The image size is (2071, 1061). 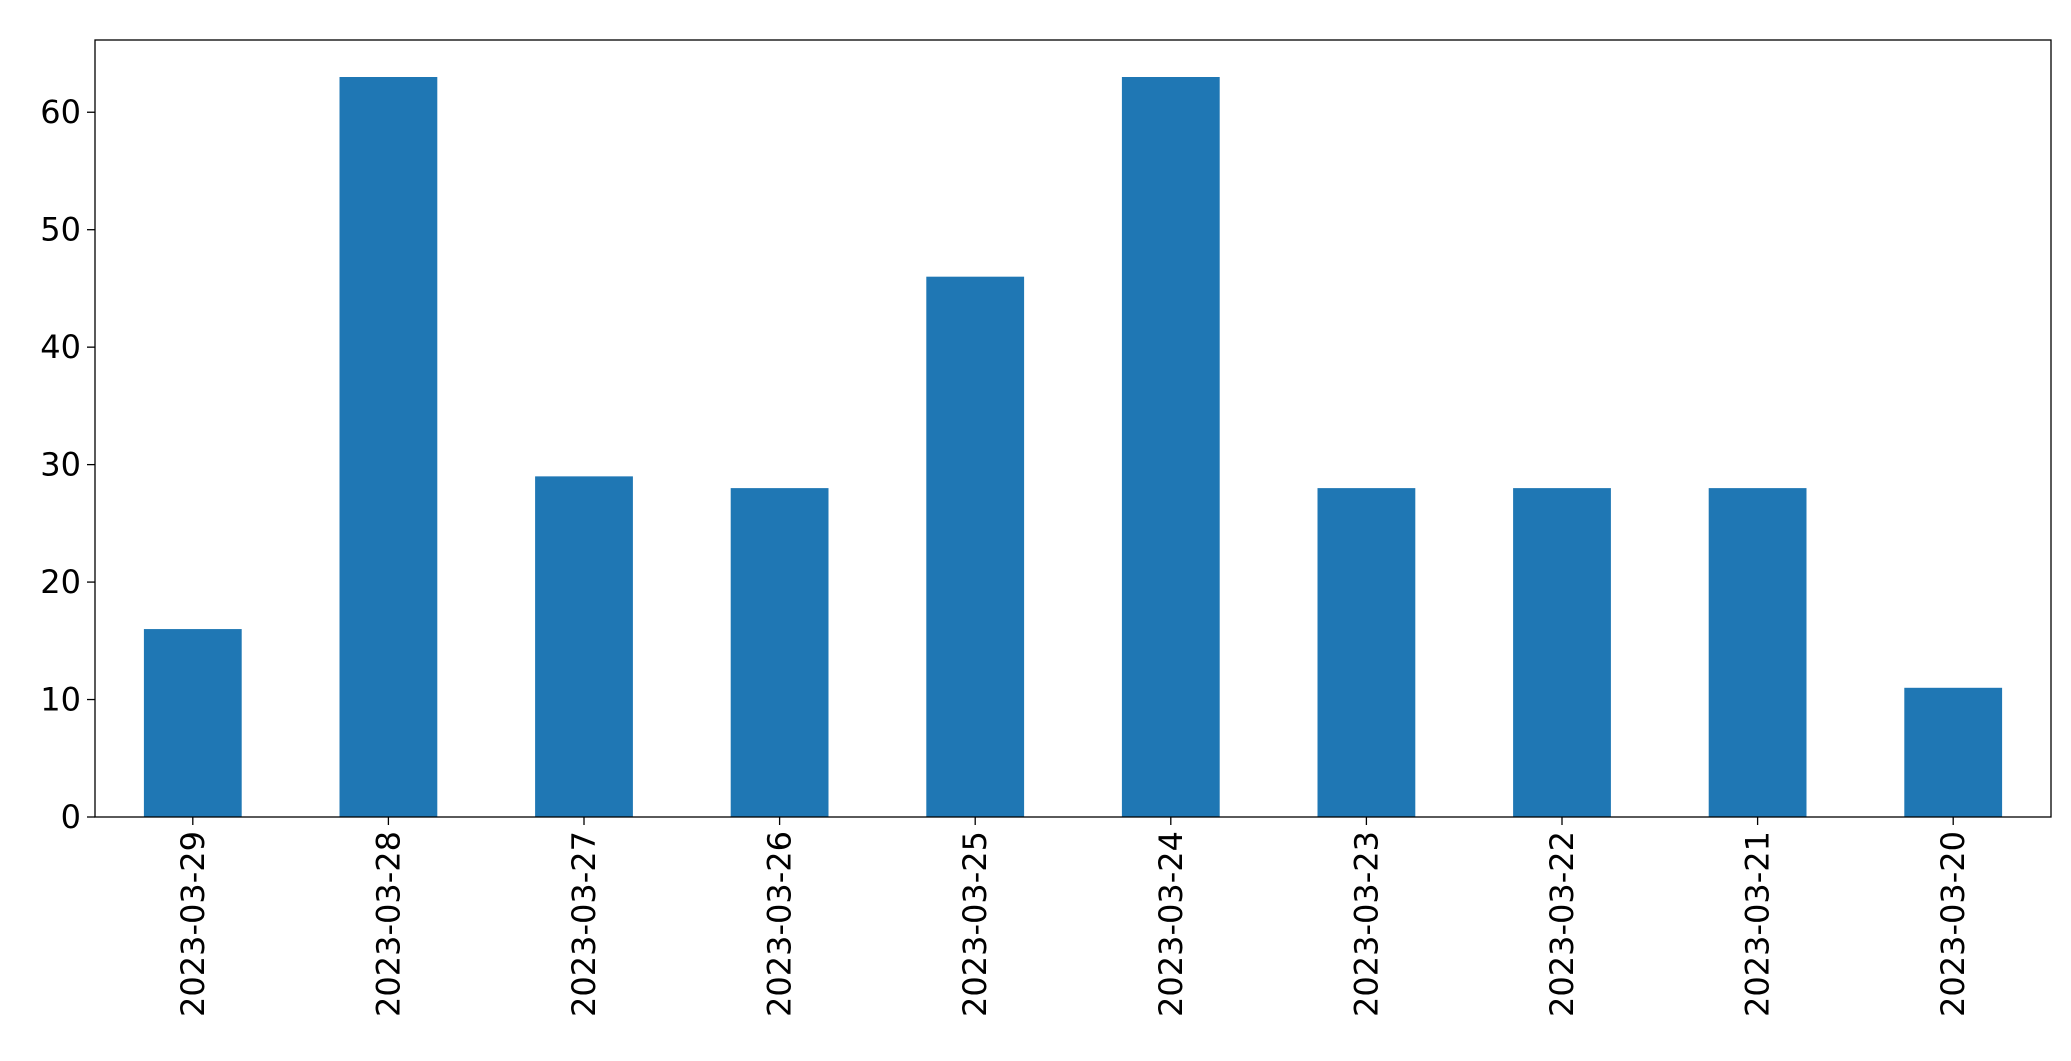 What do you see at coordinates (780, 924) in the screenshot?
I see `x-tick-label: 2023-03-26` at bounding box center [780, 924].